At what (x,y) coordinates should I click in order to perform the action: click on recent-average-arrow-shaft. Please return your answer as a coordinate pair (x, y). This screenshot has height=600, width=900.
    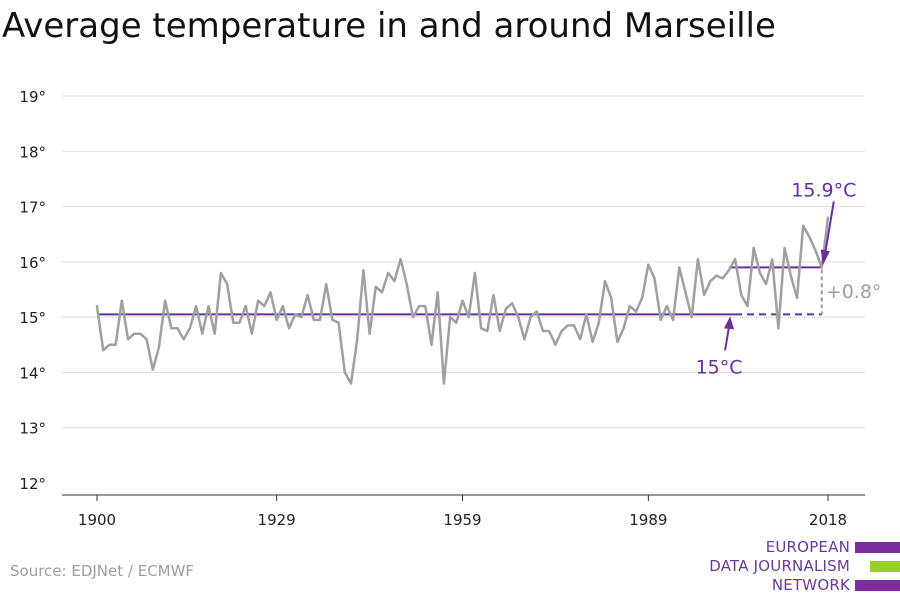
    Looking at the image, I should click on (829, 228).